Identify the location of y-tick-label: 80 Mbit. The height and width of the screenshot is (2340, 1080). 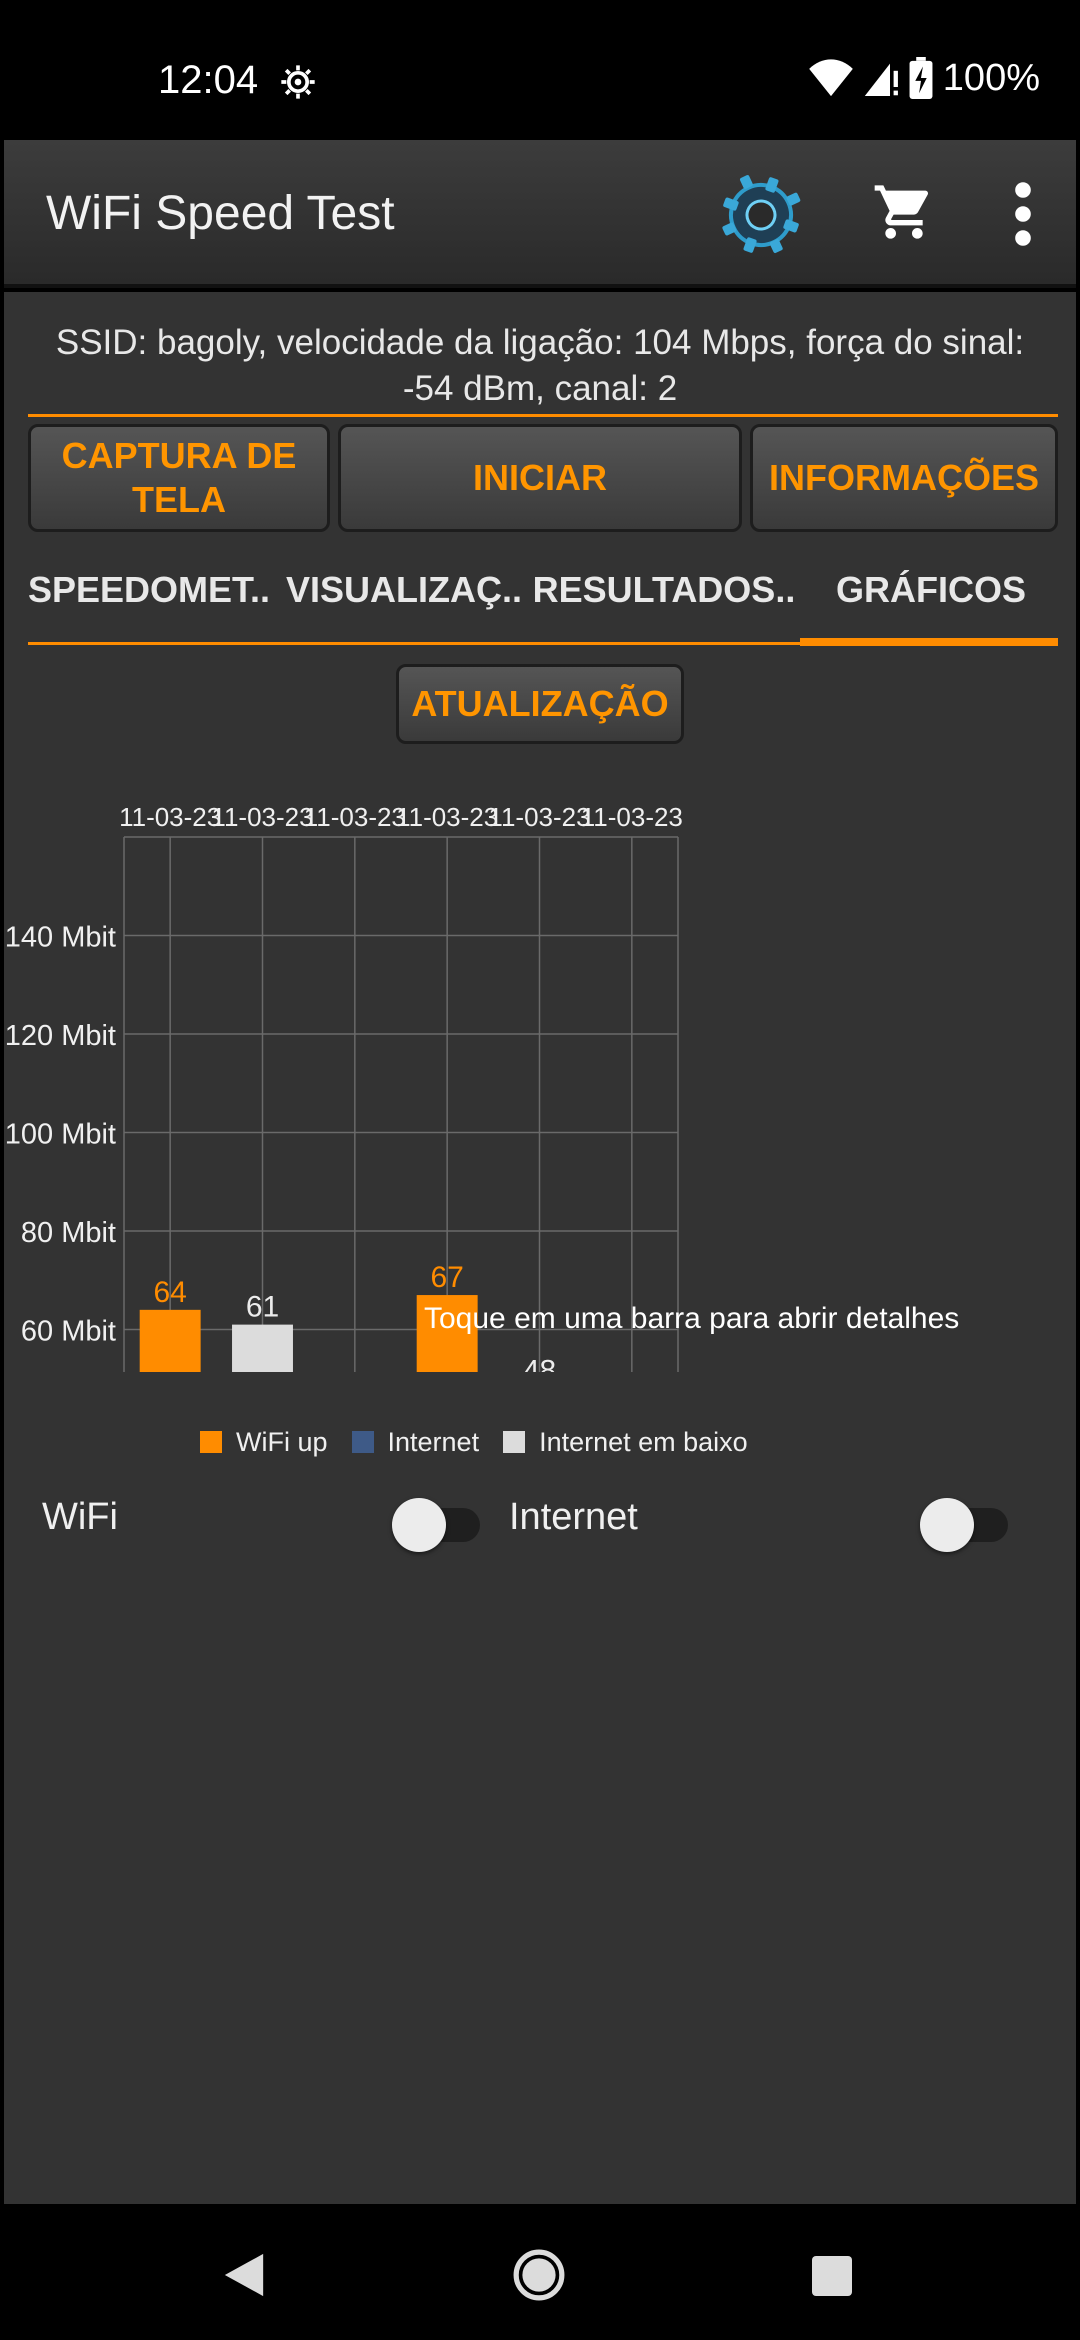
(68, 1233).